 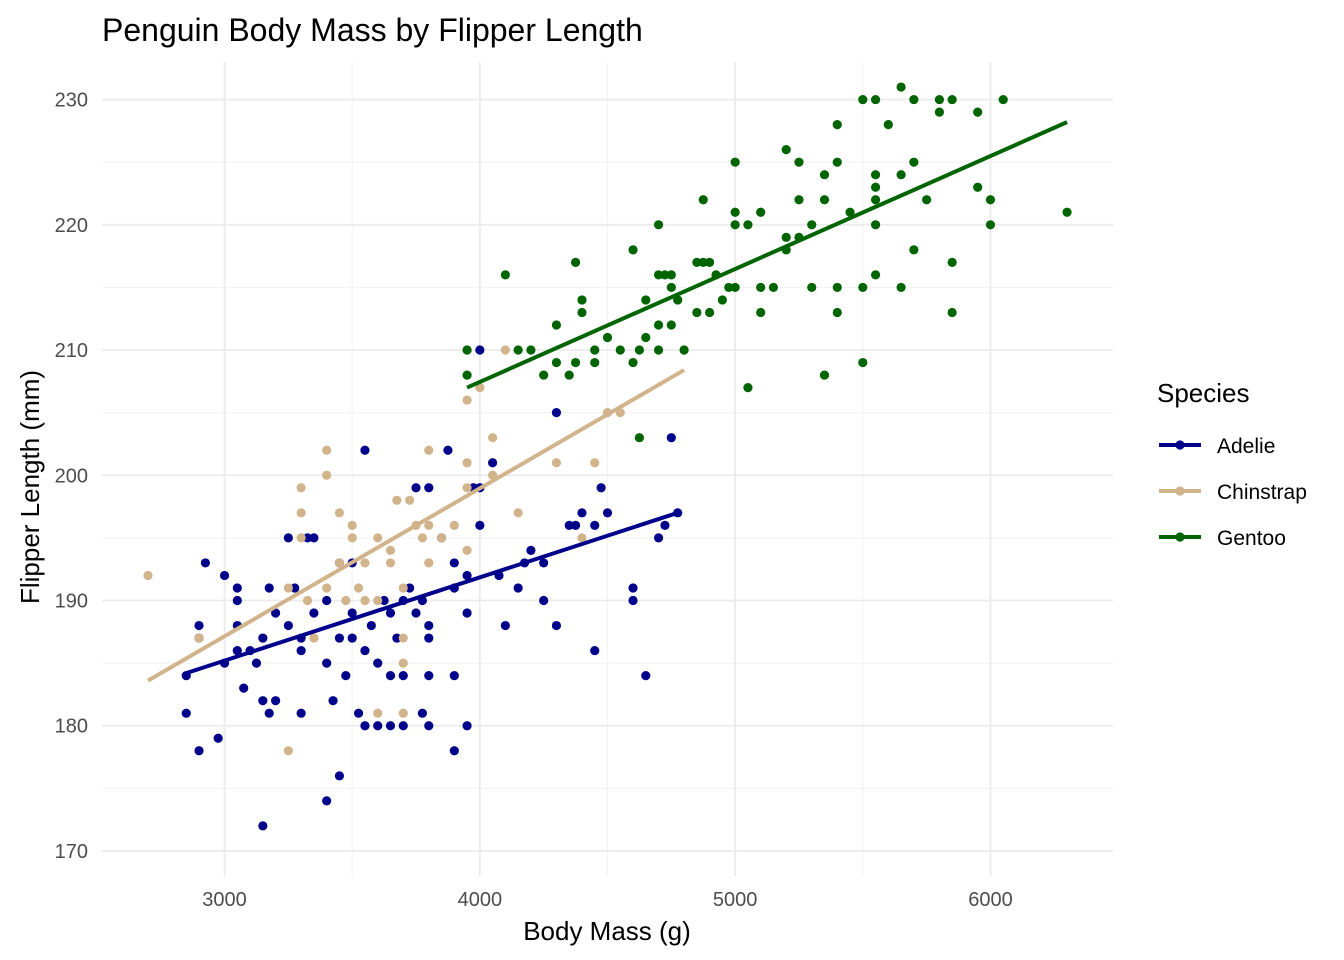 What do you see at coordinates (432, 593) in the screenshot?
I see `adelie-trend-line` at bounding box center [432, 593].